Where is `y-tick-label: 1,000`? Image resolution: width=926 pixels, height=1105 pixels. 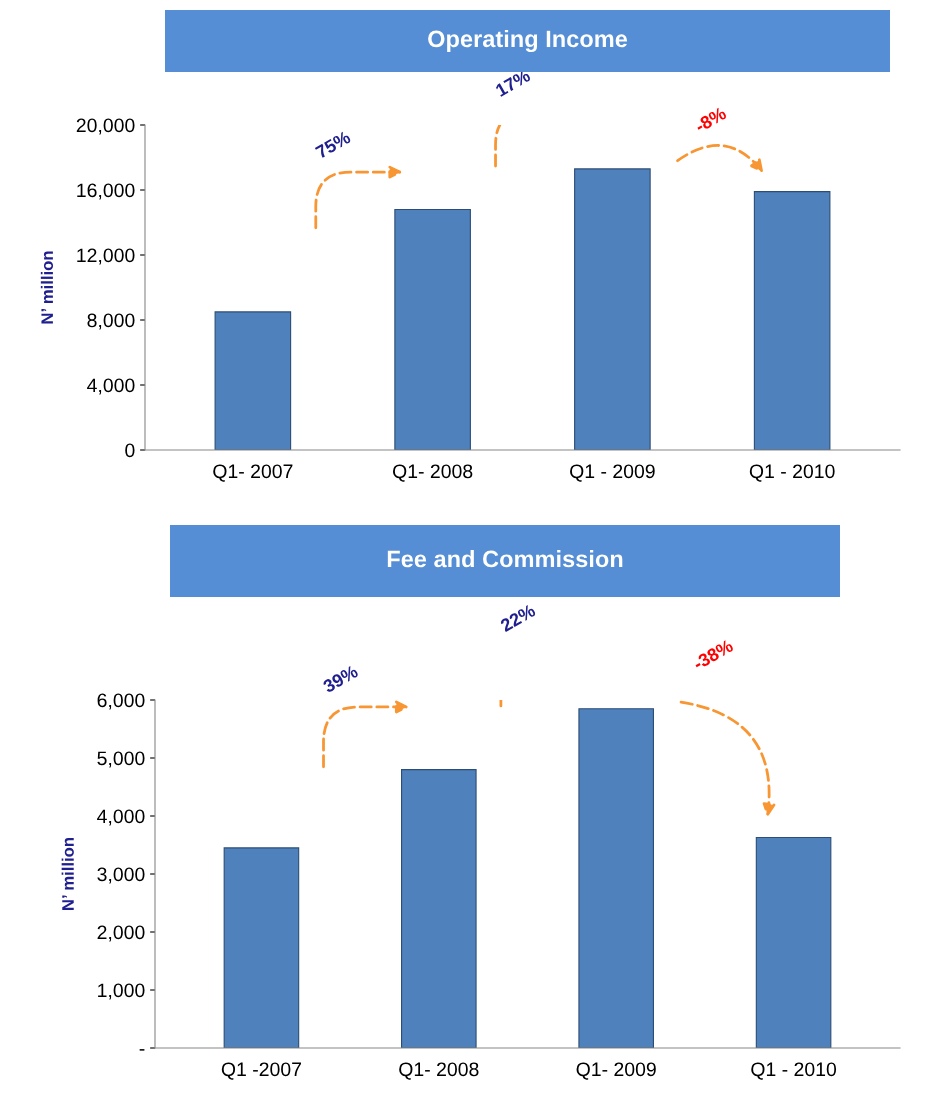 y-tick-label: 1,000 is located at coordinates (121, 991).